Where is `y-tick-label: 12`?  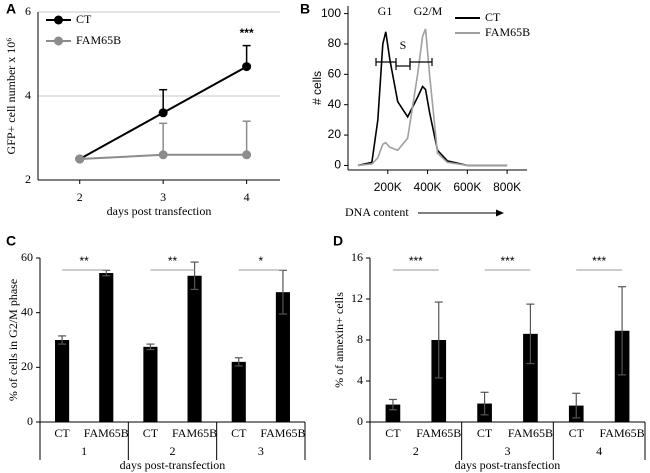
y-tick-label: 12 is located at coordinates (357, 298).